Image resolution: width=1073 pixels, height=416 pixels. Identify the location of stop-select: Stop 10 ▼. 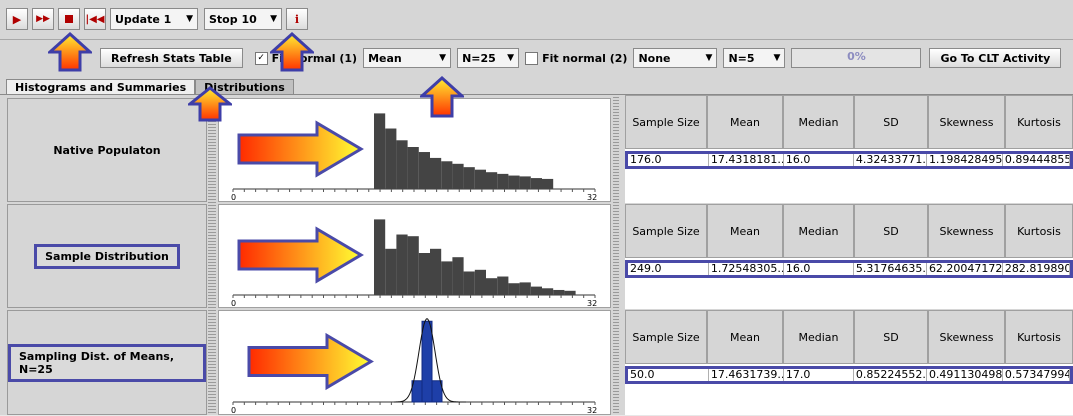
(243, 19).